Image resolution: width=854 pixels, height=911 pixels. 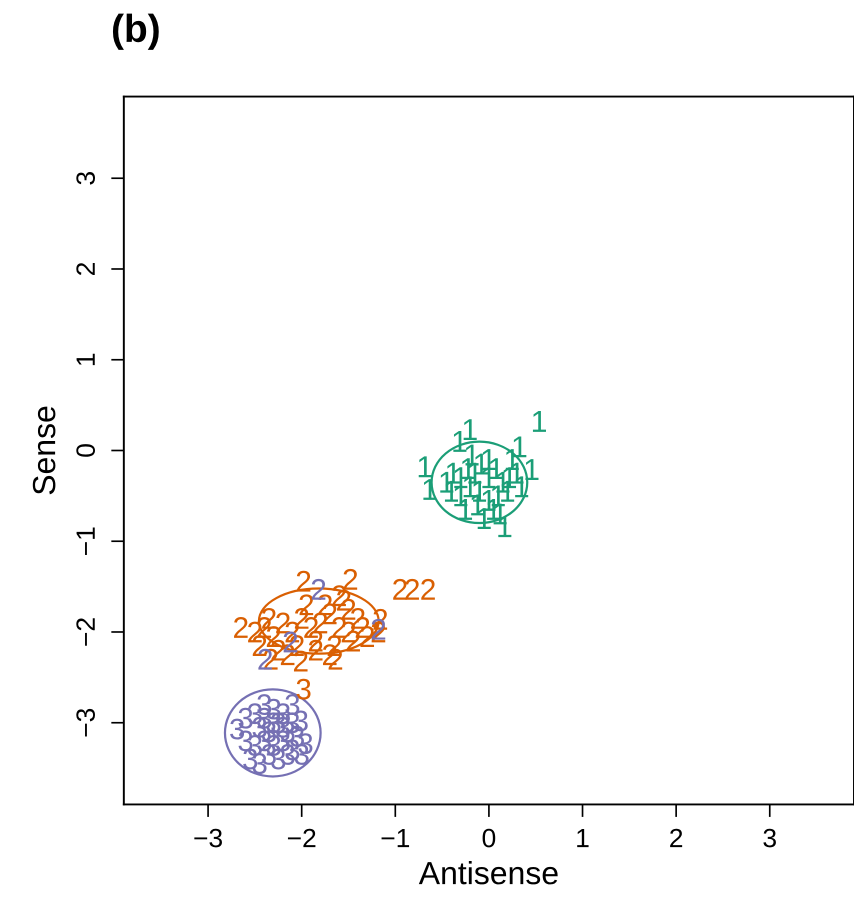 What do you see at coordinates (85, 268) in the screenshot?
I see `y-tick-label: 2` at bounding box center [85, 268].